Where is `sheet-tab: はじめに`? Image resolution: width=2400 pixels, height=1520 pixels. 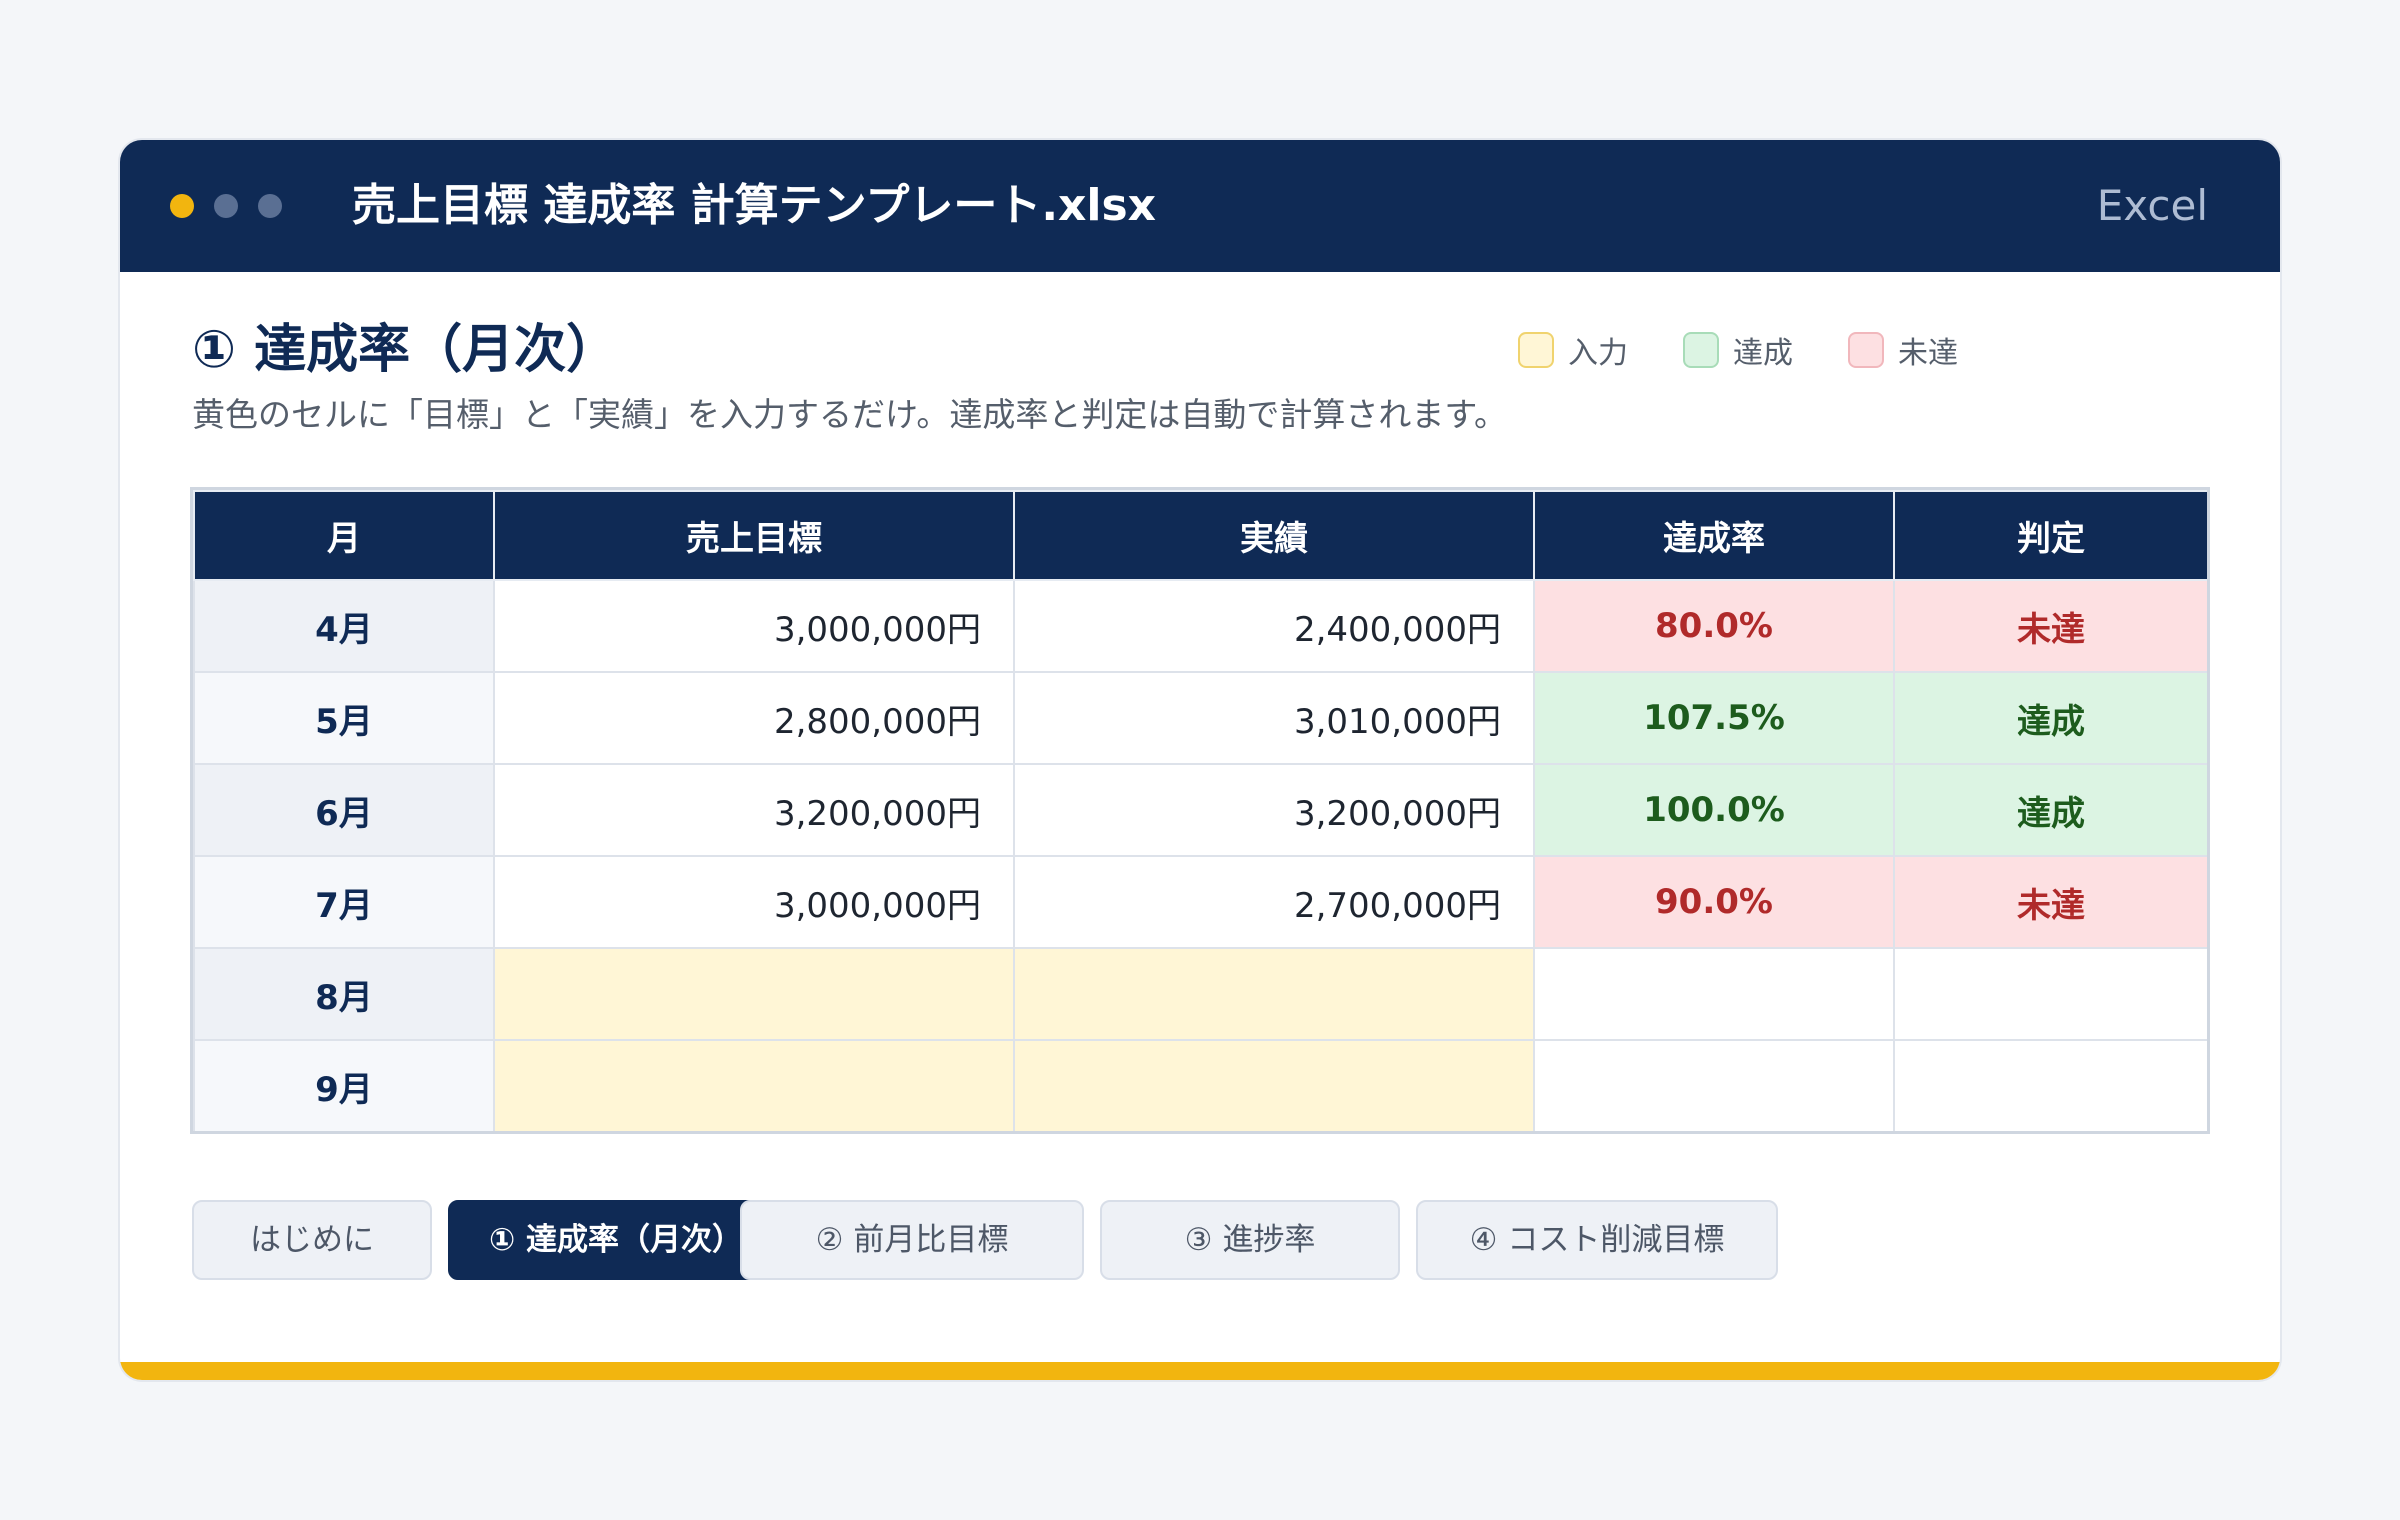 sheet-tab: はじめに is located at coordinates (312, 1240).